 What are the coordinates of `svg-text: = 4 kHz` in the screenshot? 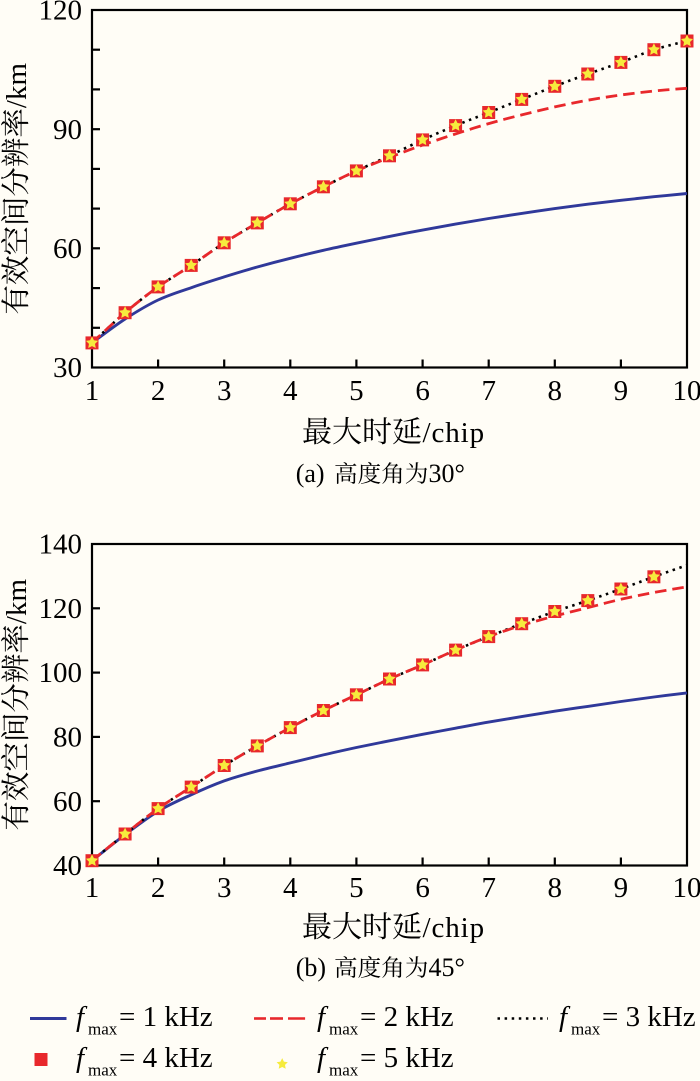 It's located at (166, 1058).